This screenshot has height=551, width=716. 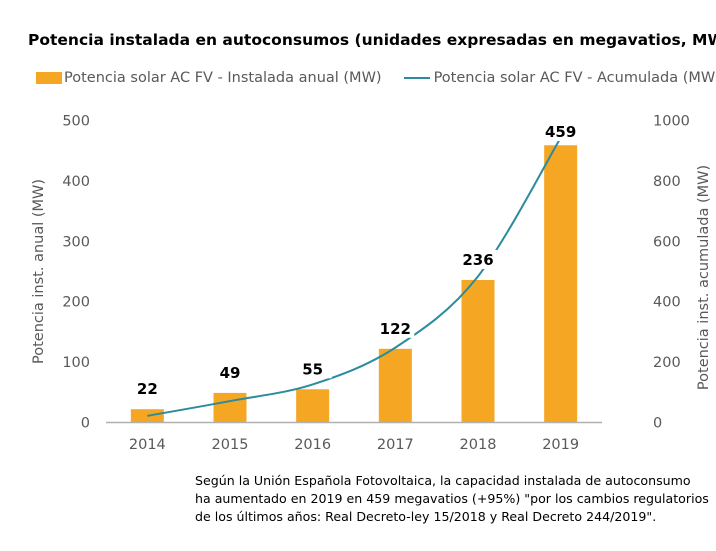 What do you see at coordinates (478, 445) in the screenshot?
I see `x-tick-label: 2018` at bounding box center [478, 445].